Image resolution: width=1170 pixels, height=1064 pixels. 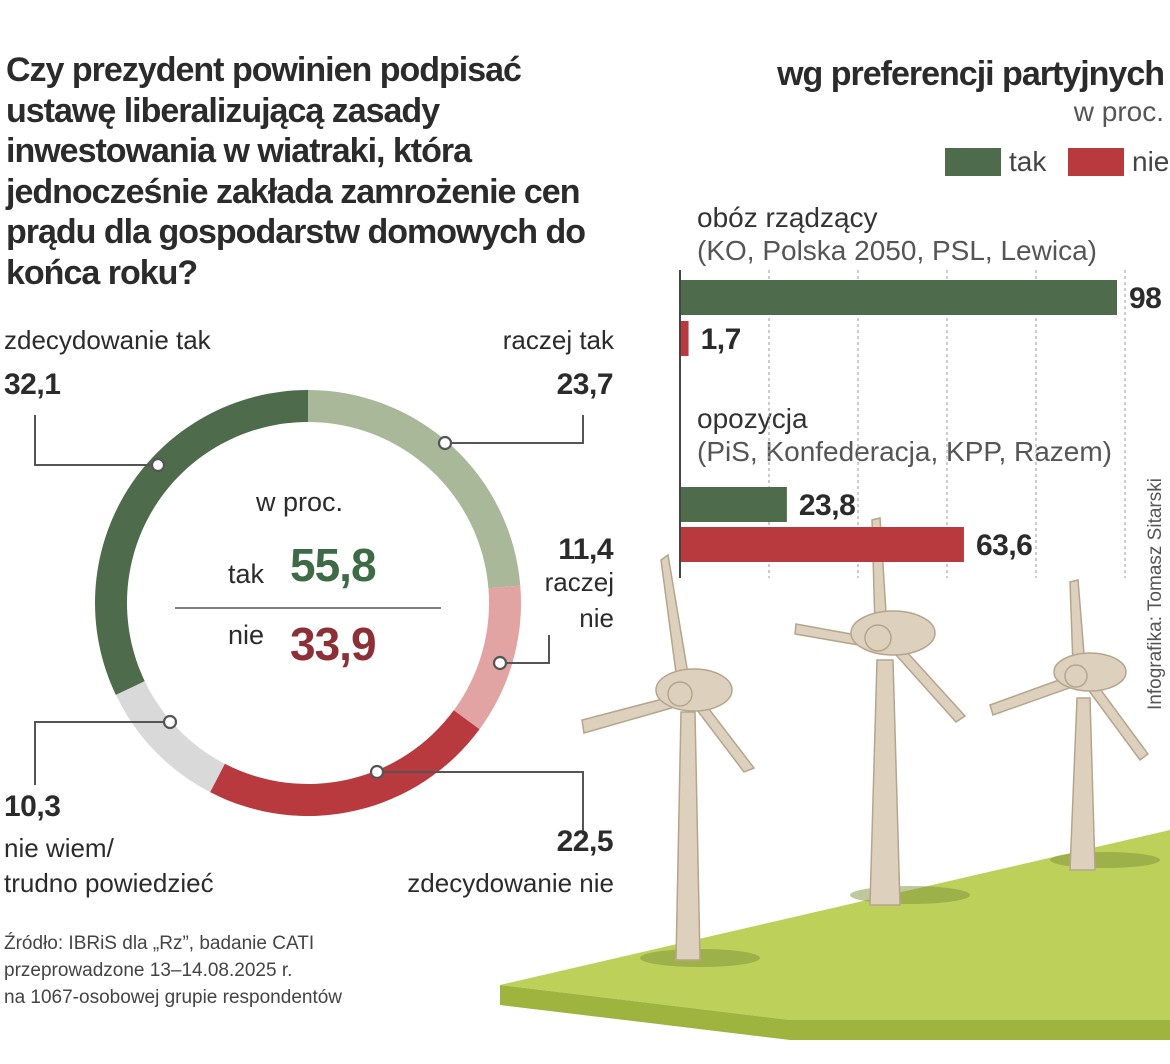 I want to click on donut-slice-zdecydowanie-tak, so click(x=201, y=542).